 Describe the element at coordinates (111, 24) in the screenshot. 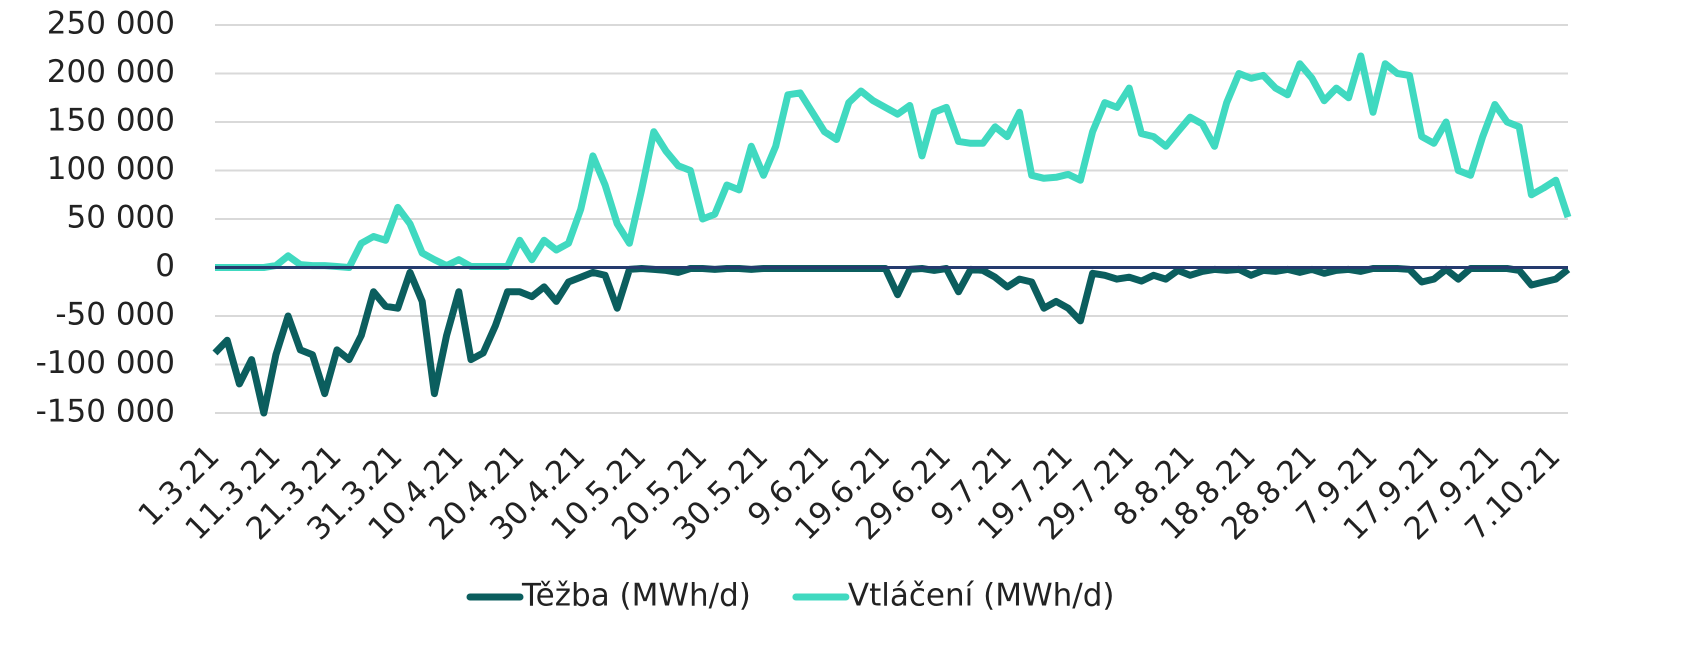

I see `y-tick-label: 250 000` at that location.